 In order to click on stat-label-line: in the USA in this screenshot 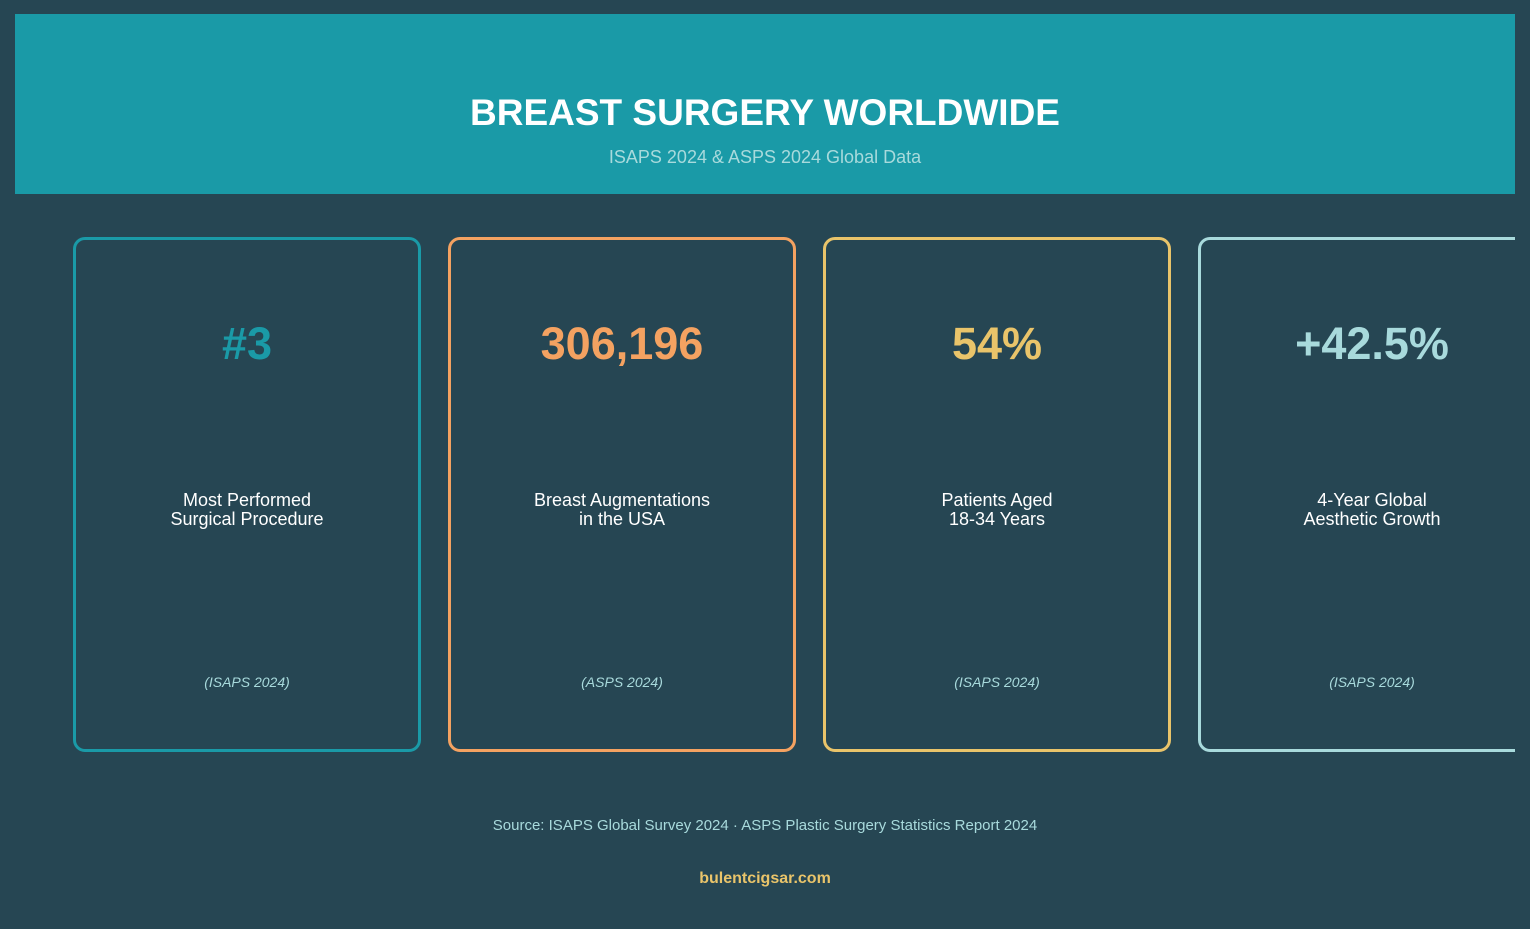, I will do `click(622, 519)`.